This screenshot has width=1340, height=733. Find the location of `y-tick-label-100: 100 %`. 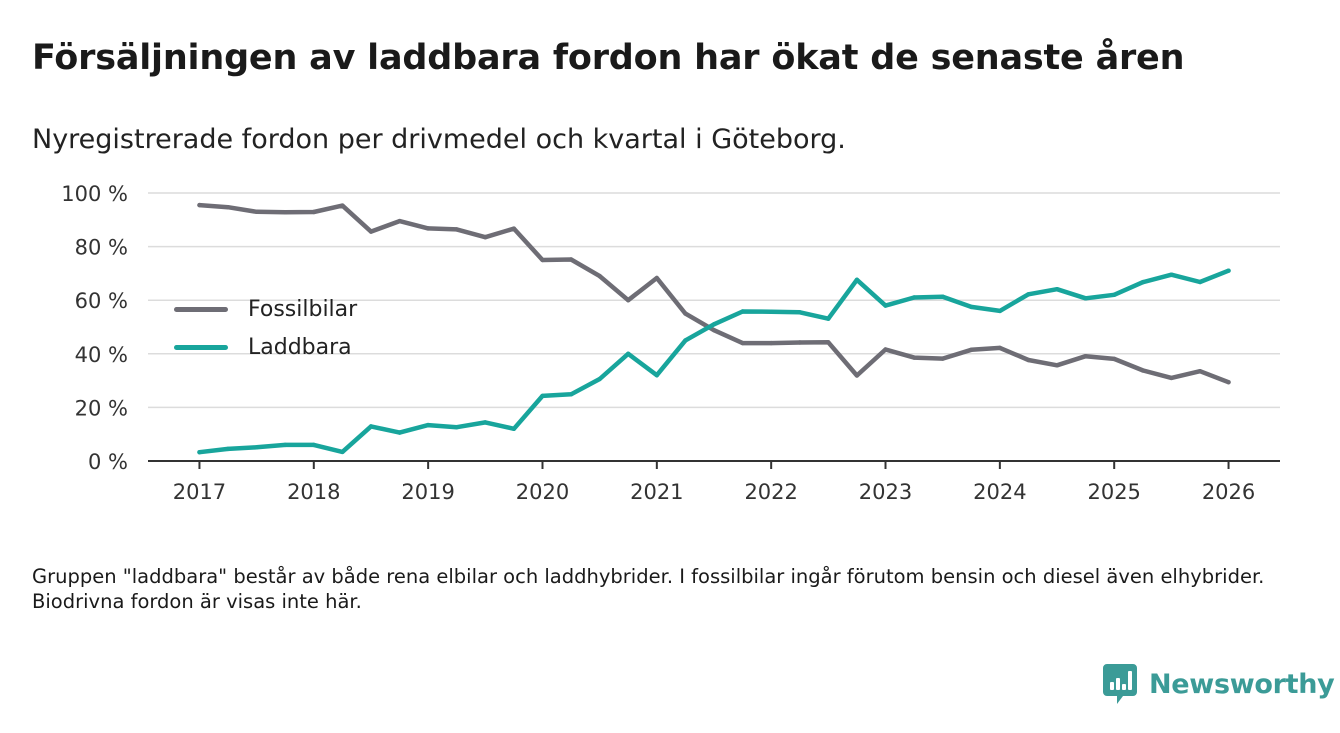

y-tick-label-100: 100 % is located at coordinates (94, 194).